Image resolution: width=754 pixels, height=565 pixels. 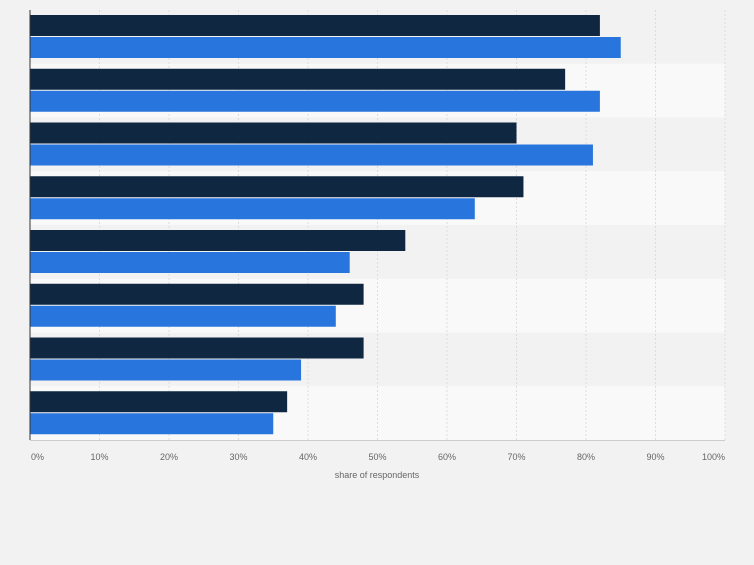 What do you see at coordinates (377, 475) in the screenshot?
I see `x-axis-title: share of respondents` at bounding box center [377, 475].